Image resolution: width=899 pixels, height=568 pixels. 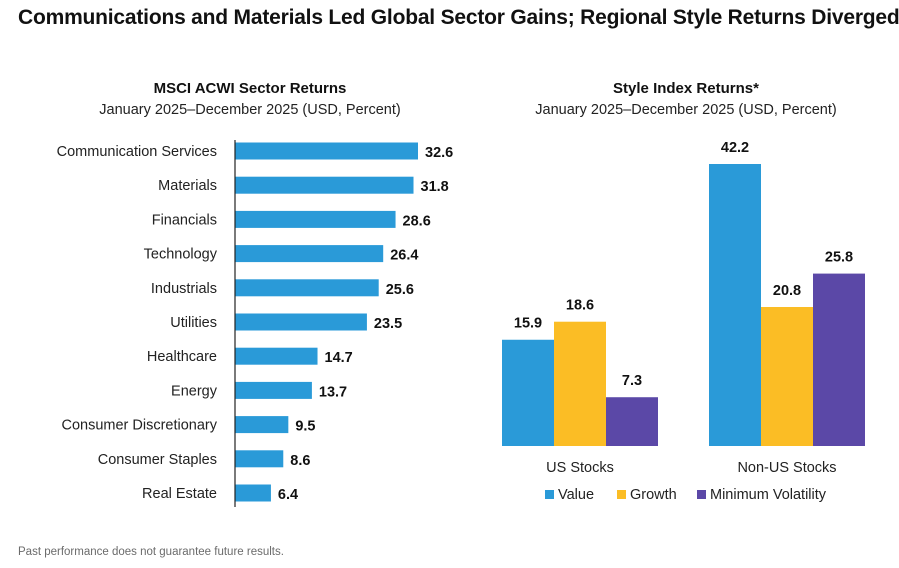 I want to click on value-label-us-stocks-growth: 18.6, so click(x=580, y=306).